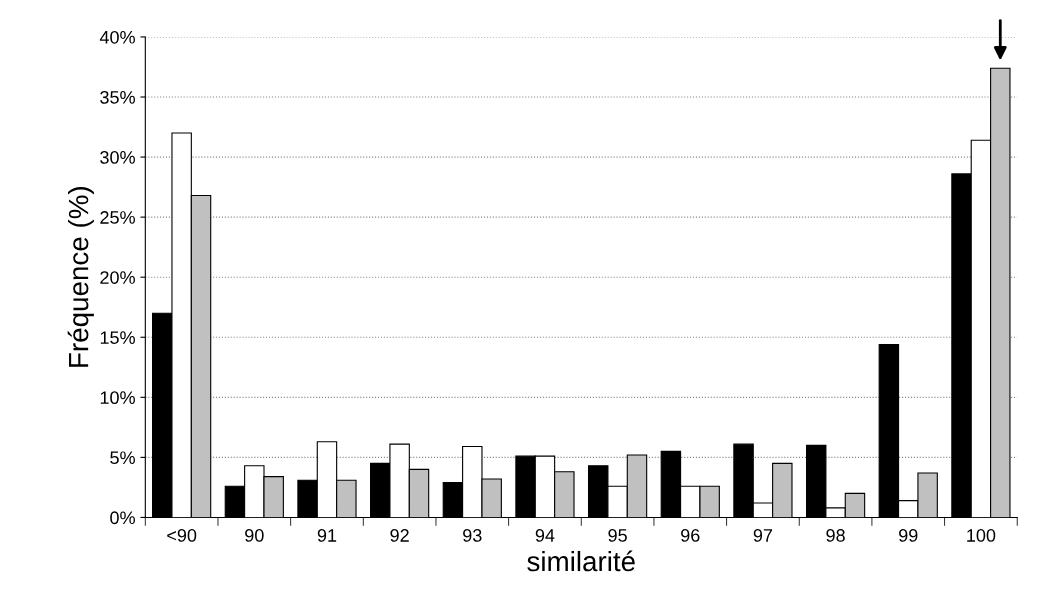  Describe the element at coordinates (117, 277) in the screenshot. I see `y-tick-label: 20%` at that location.